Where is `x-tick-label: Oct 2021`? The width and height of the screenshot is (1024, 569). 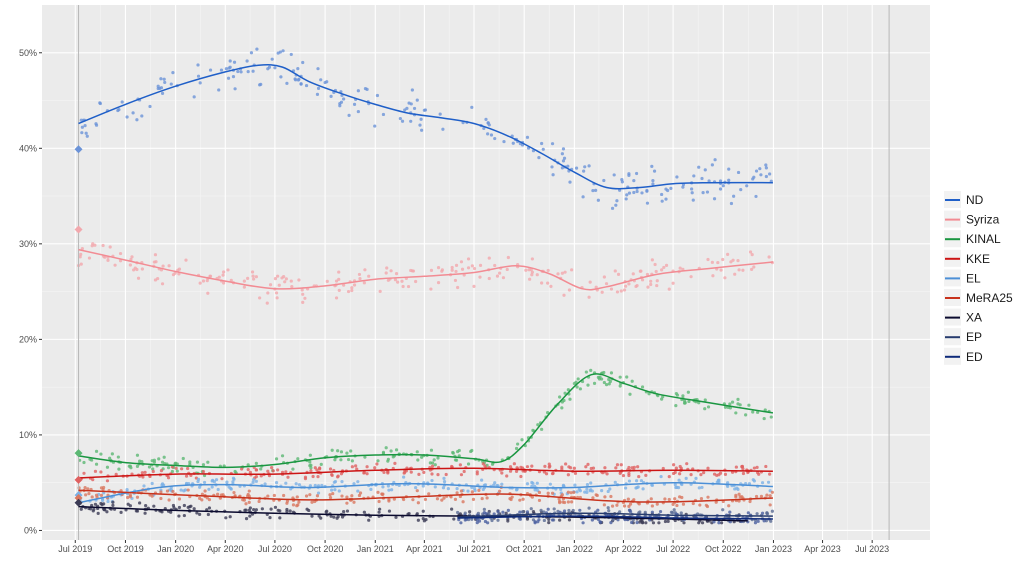 x-tick-label: Oct 2021 is located at coordinates (524, 549).